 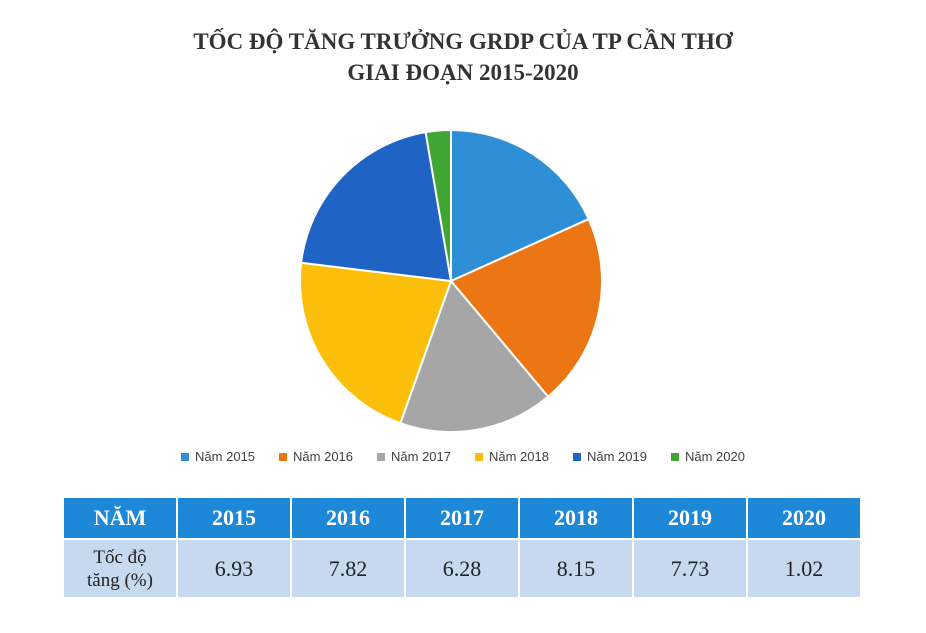 I want to click on table-header-label: NĂM, so click(x=120, y=518).